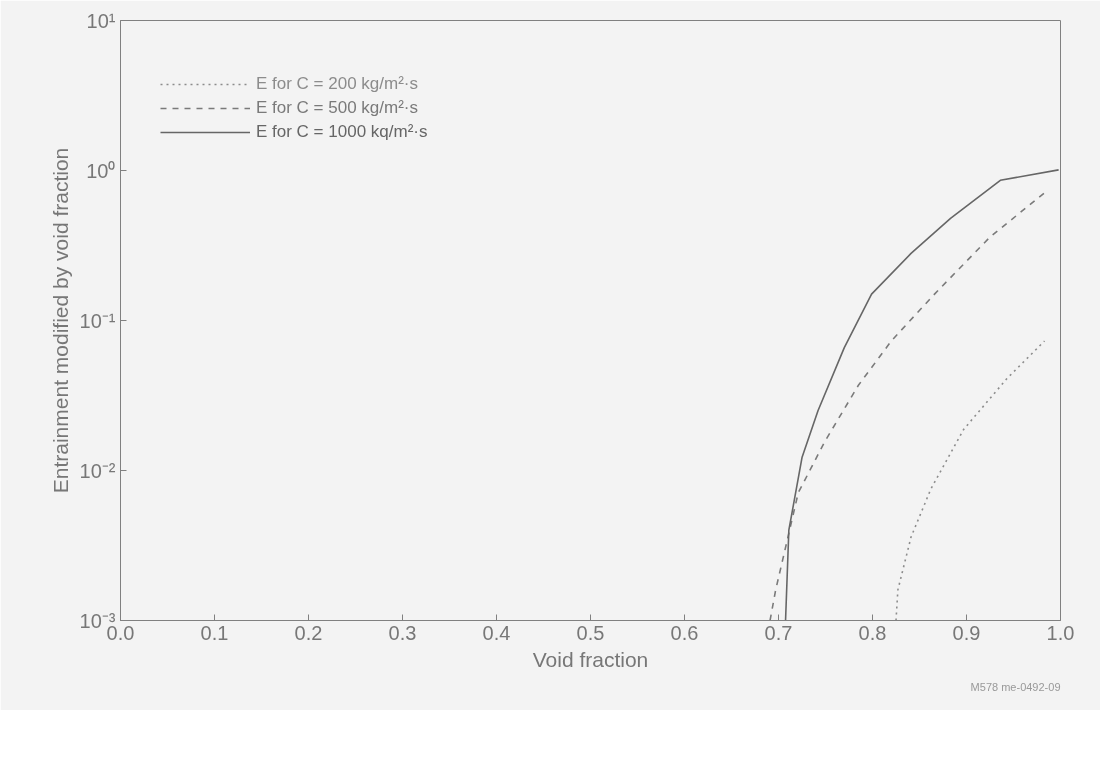 The width and height of the screenshot is (1112, 758). What do you see at coordinates (496, 632) in the screenshot?
I see `x-tick-label: 0.4` at bounding box center [496, 632].